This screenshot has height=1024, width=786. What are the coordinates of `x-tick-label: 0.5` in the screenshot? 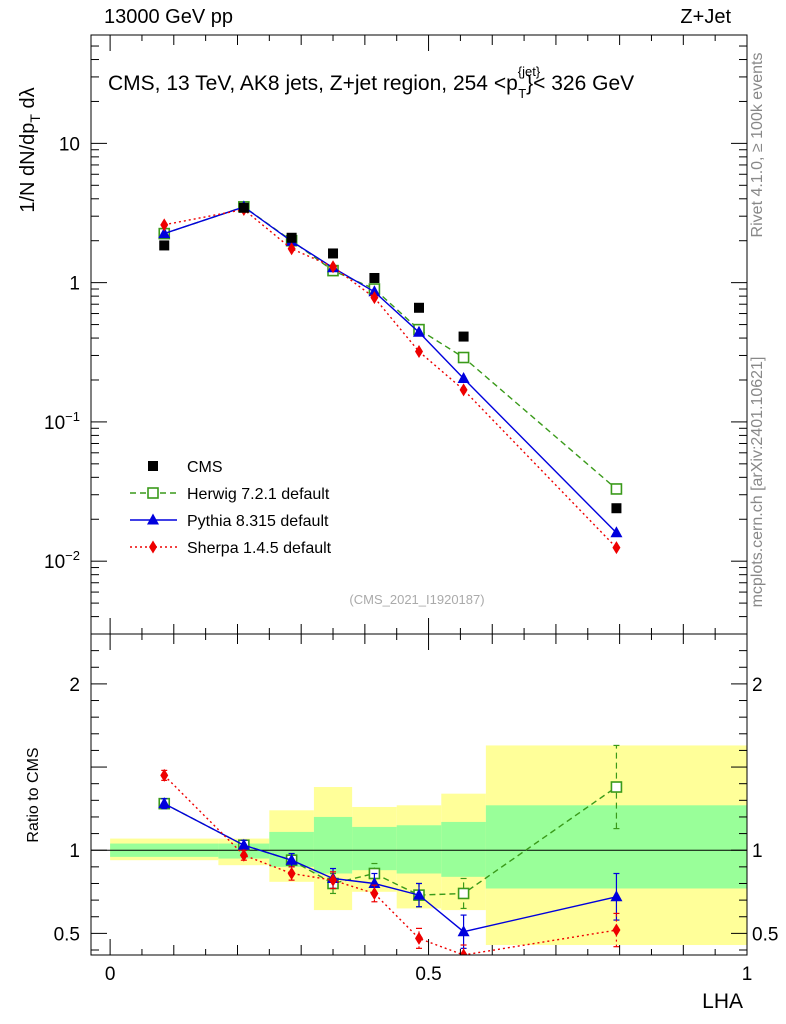 It's located at (428, 974).